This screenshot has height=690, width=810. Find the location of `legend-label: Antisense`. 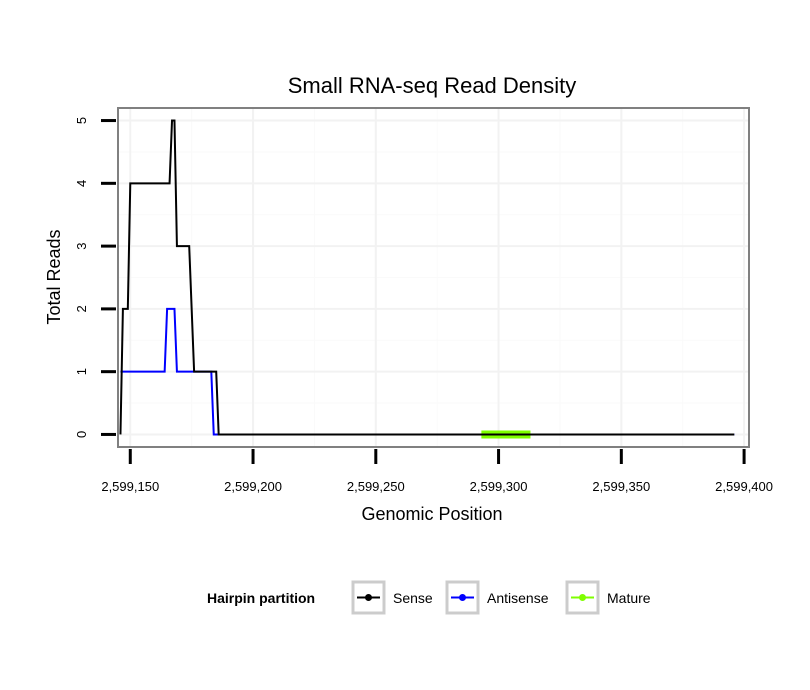

legend-label: Antisense is located at coordinates (518, 598).